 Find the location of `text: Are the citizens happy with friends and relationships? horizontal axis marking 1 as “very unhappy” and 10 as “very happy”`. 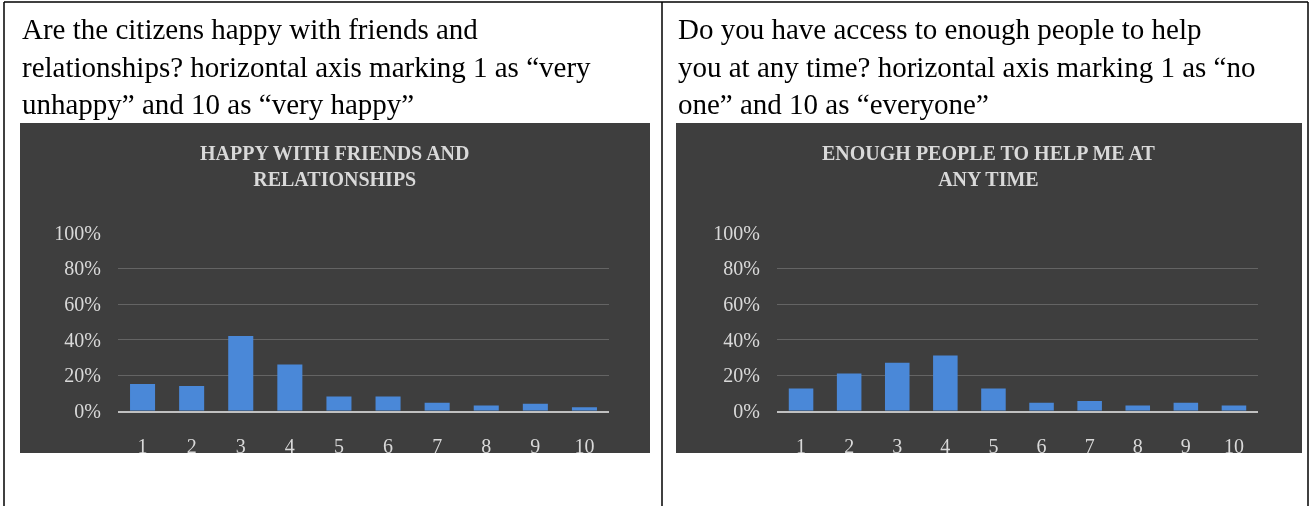

text: Are the citizens happy with friends and relationships? horizontal axis marking 1 as “very unhappy” and 10 as “very happy” is located at coordinates (307, 67).